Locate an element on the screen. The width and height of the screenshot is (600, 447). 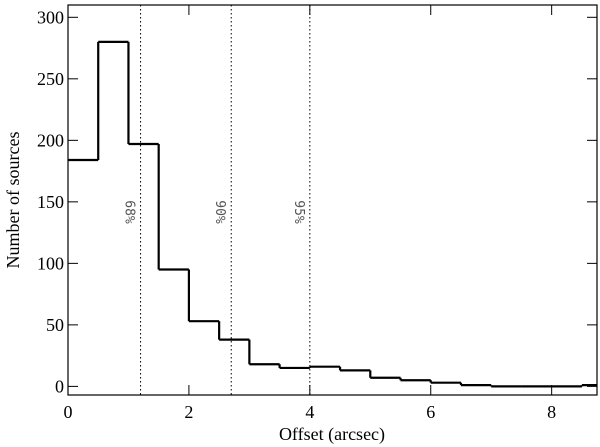
x-tick-label: 0 is located at coordinates (68, 412).